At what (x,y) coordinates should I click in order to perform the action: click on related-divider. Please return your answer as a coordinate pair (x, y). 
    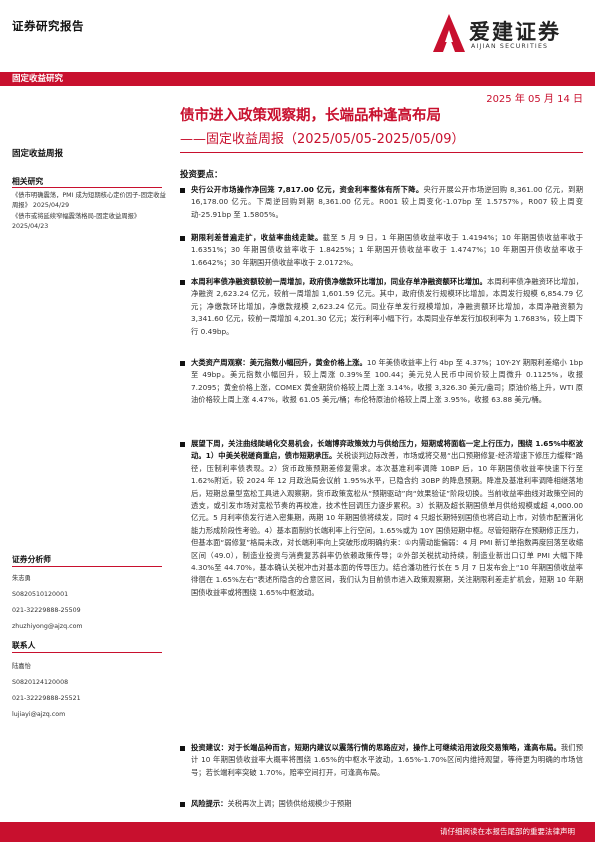
    Looking at the image, I should click on (87, 187).